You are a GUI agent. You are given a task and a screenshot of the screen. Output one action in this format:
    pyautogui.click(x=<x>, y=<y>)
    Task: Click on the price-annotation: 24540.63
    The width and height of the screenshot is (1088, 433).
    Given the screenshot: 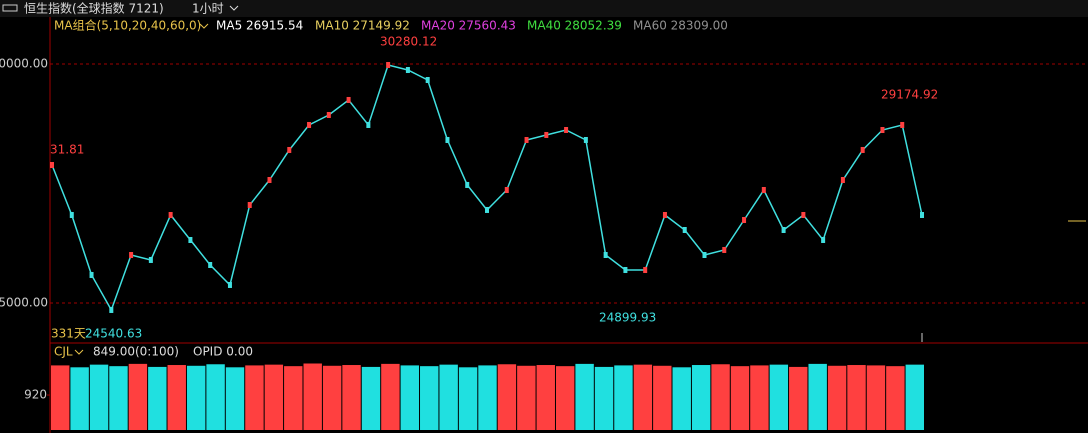 What is the action you would take?
    pyautogui.click(x=113, y=334)
    